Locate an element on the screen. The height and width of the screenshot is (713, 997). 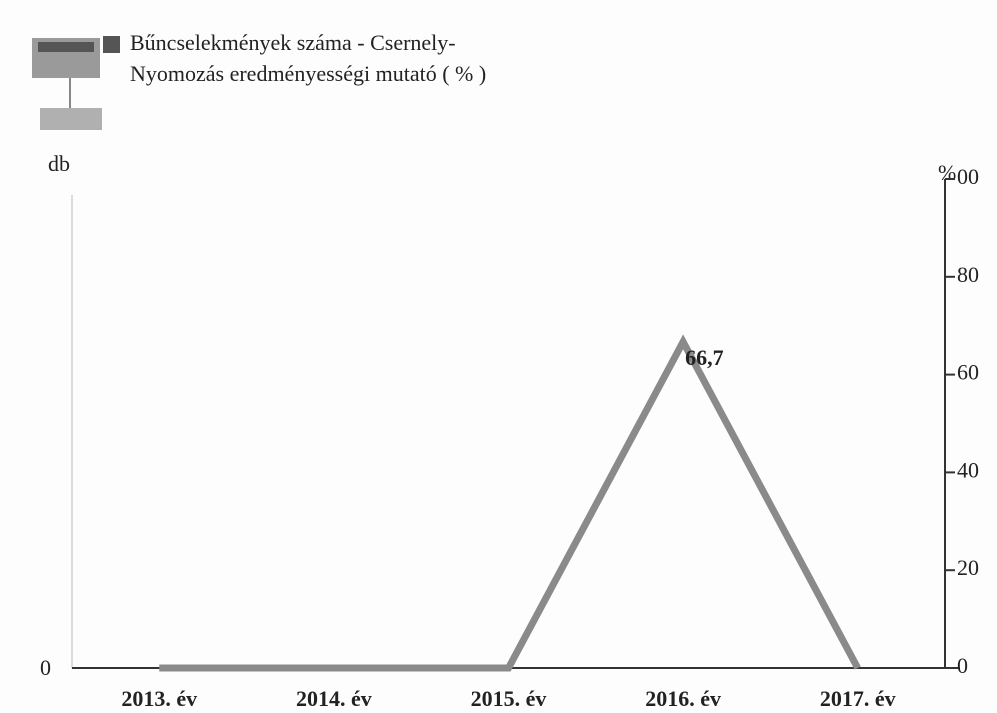
legend-label: Bűncselekmények száma - Csernely- is located at coordinates (293, 42).